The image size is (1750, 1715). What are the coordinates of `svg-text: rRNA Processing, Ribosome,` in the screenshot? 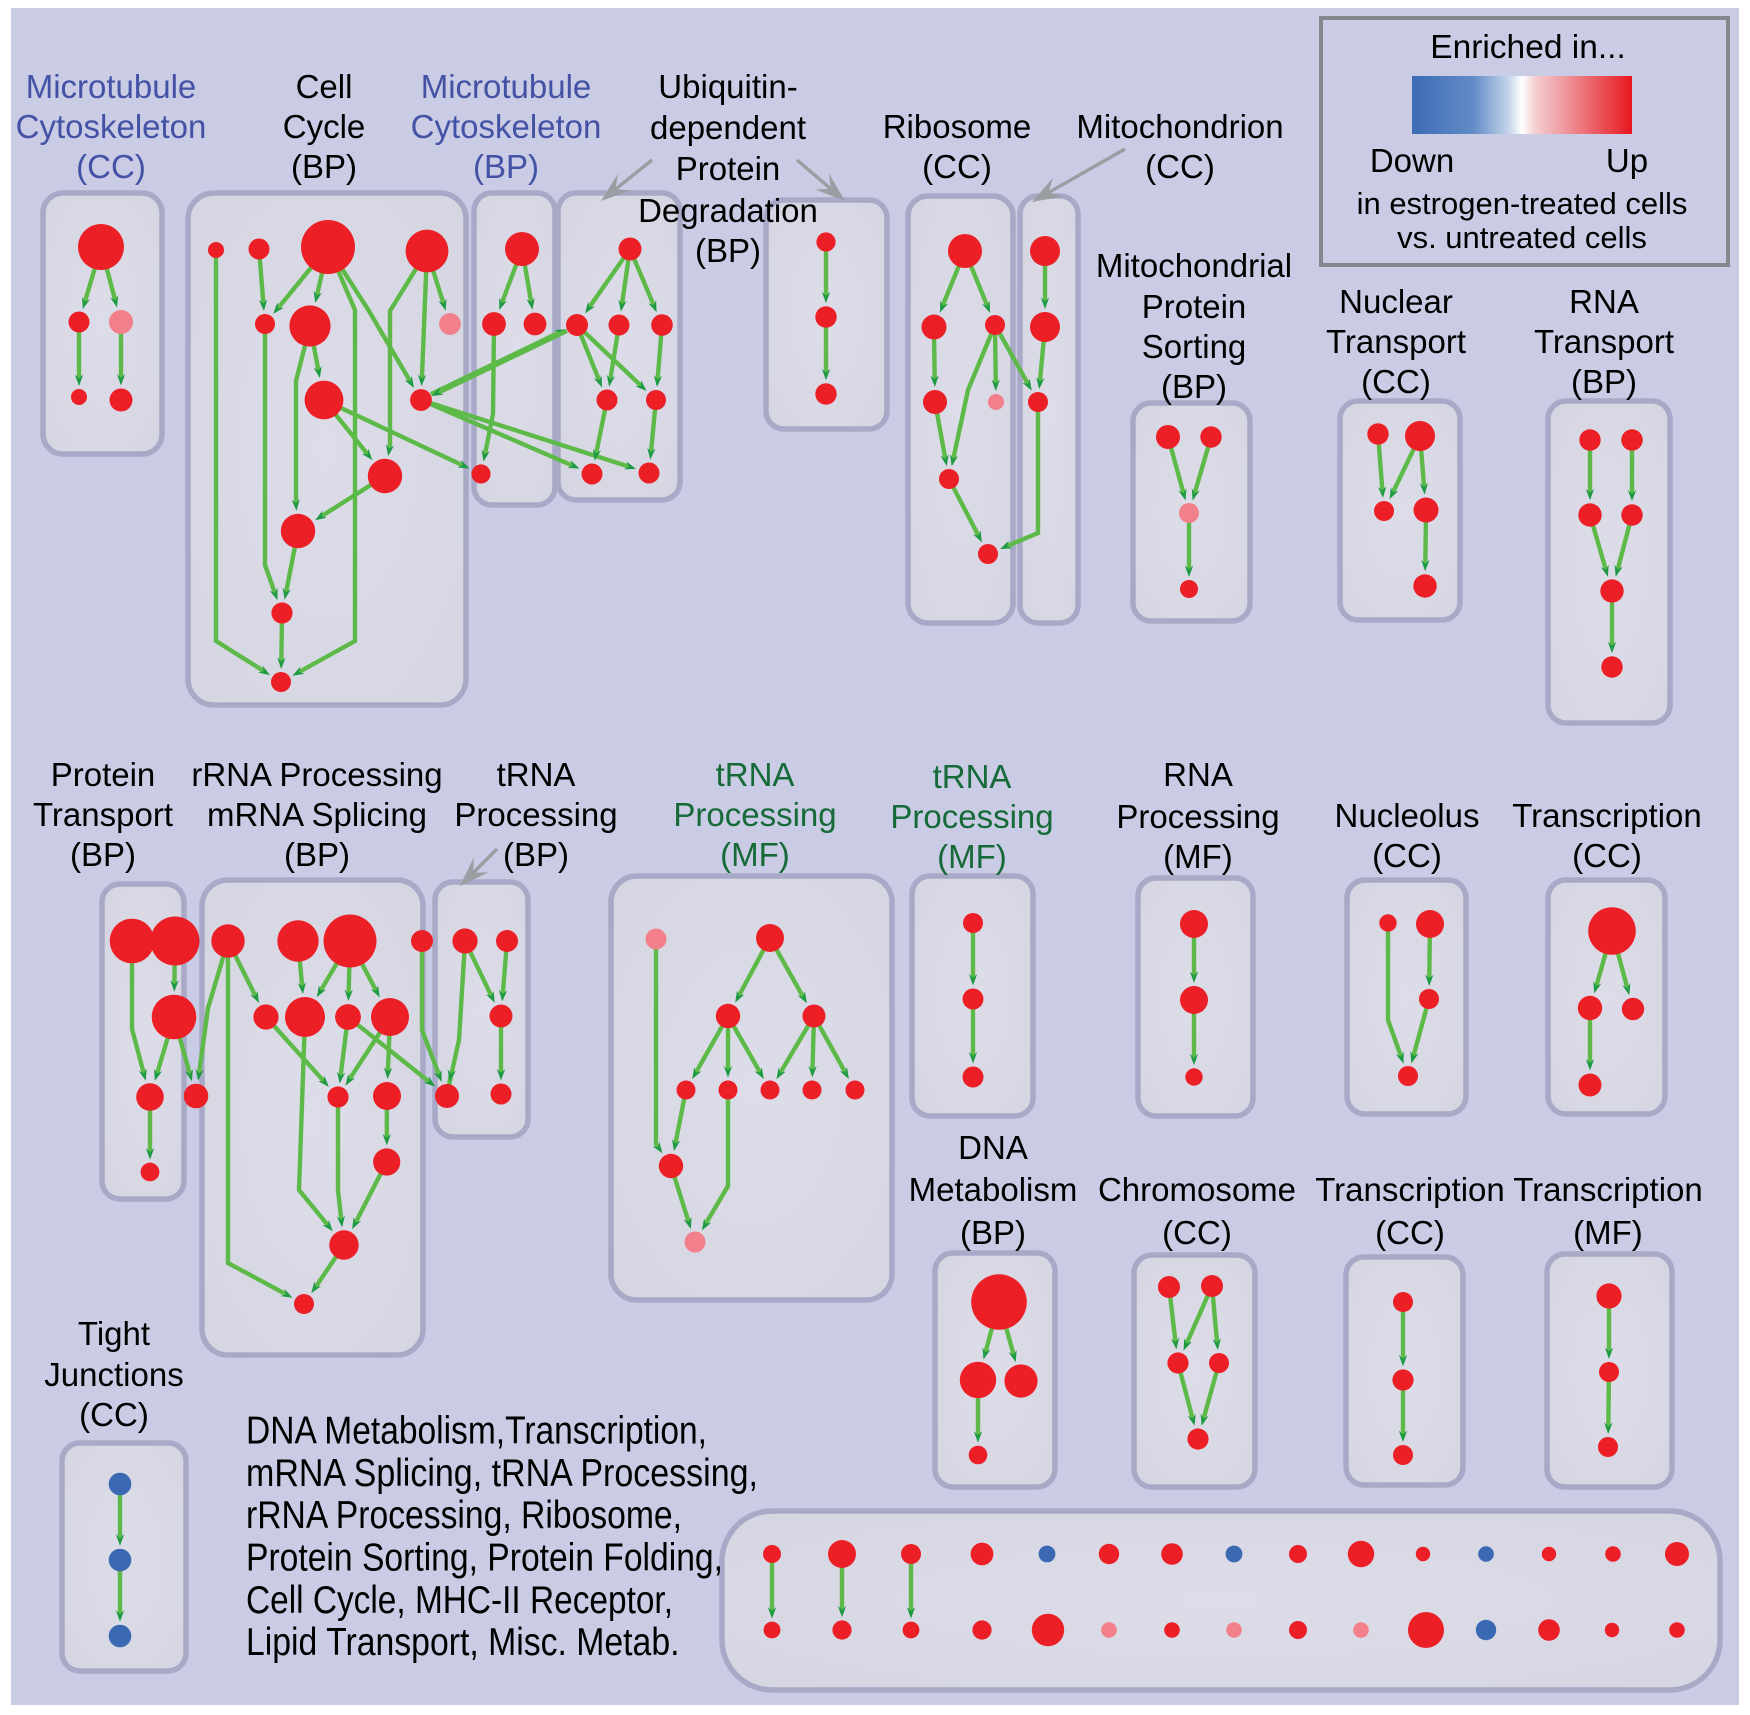 It's located at (464, 1515).